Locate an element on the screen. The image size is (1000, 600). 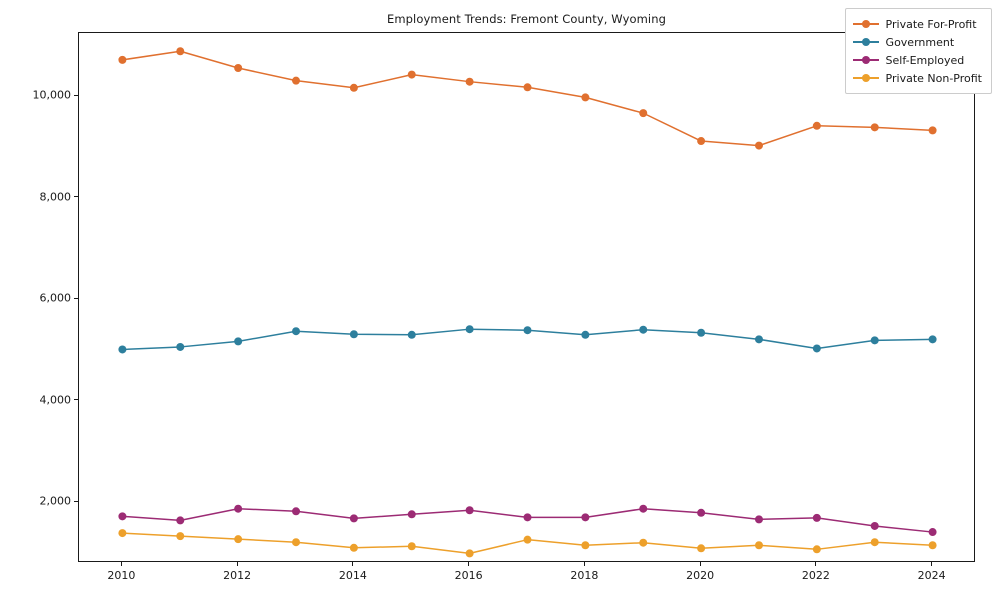
y-axis-tick-label: 2,000 is located at coordinates (55, 501).